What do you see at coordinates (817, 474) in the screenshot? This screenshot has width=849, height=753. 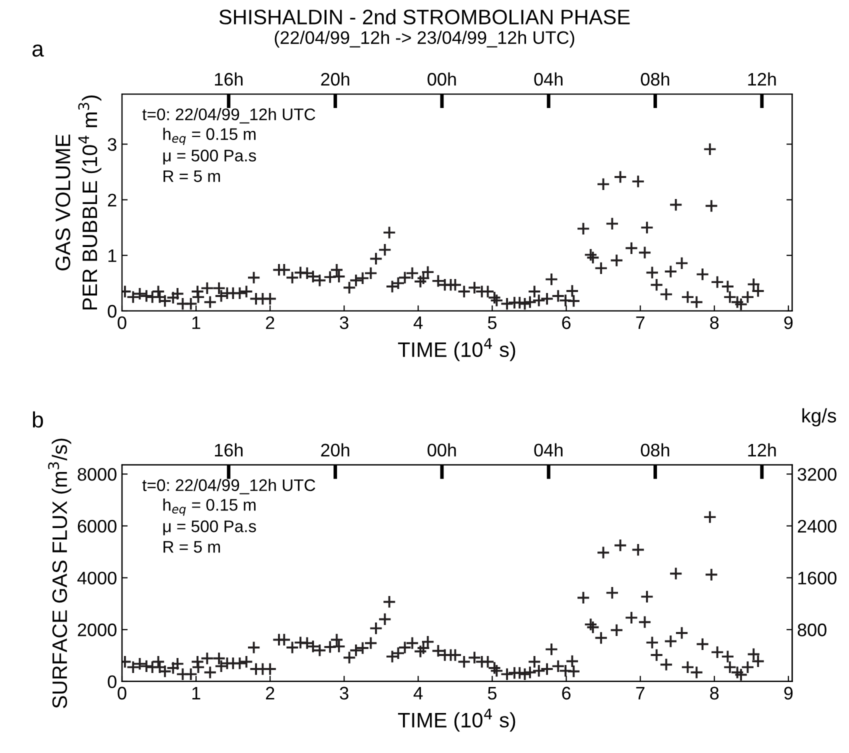 I see `y2-tick-label: 3200` at bounding box center [817, 474].